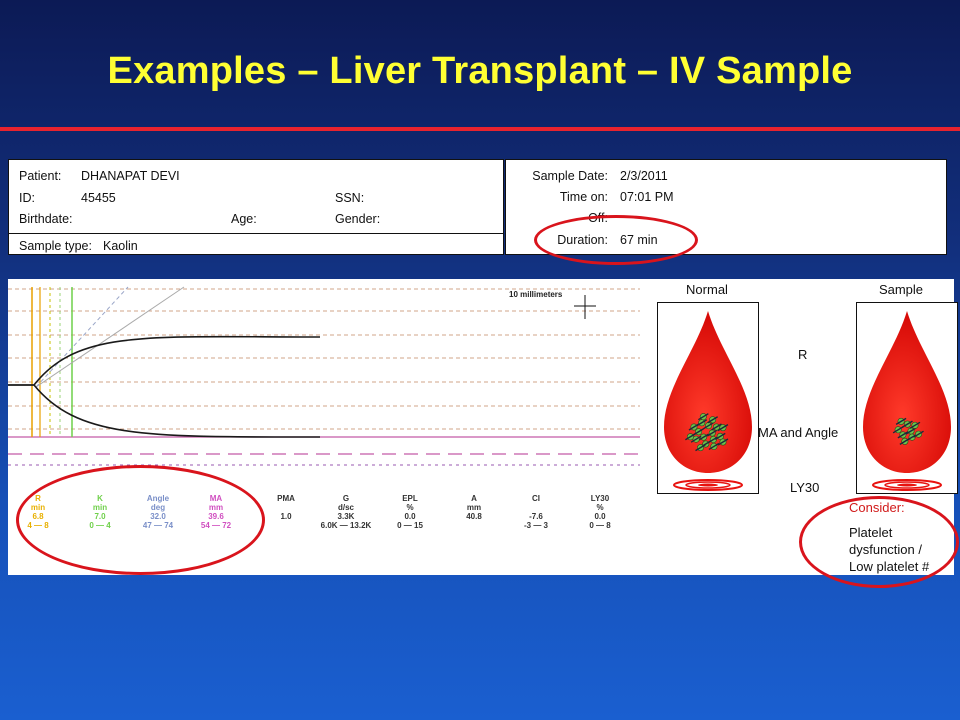 This screenshot has height=720, width=960. I want to click on gender-label: Gender:, so click(358, 219).